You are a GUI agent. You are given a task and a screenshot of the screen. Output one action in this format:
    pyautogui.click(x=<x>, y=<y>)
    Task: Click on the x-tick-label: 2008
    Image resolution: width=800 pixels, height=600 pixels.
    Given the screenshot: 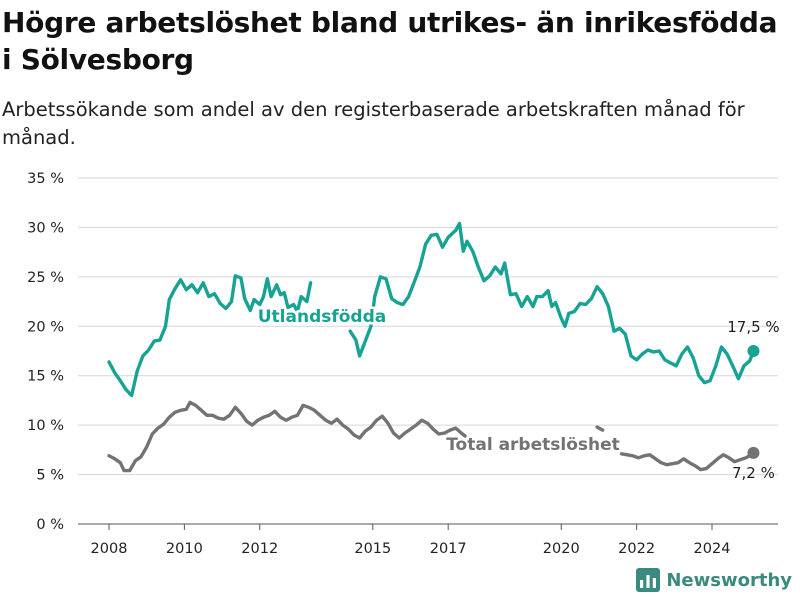 What is the action you would take?
    pyautogui.click(x=109, y=549)
    